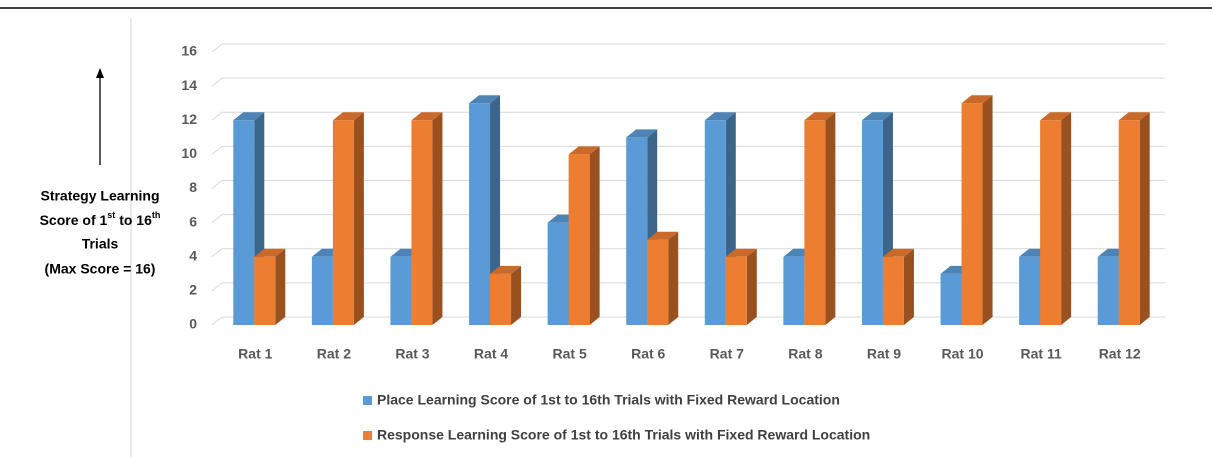  Describe the element at coordinates (189, 153) in the screenshot. I see `y-tick-label: 10` at that location.